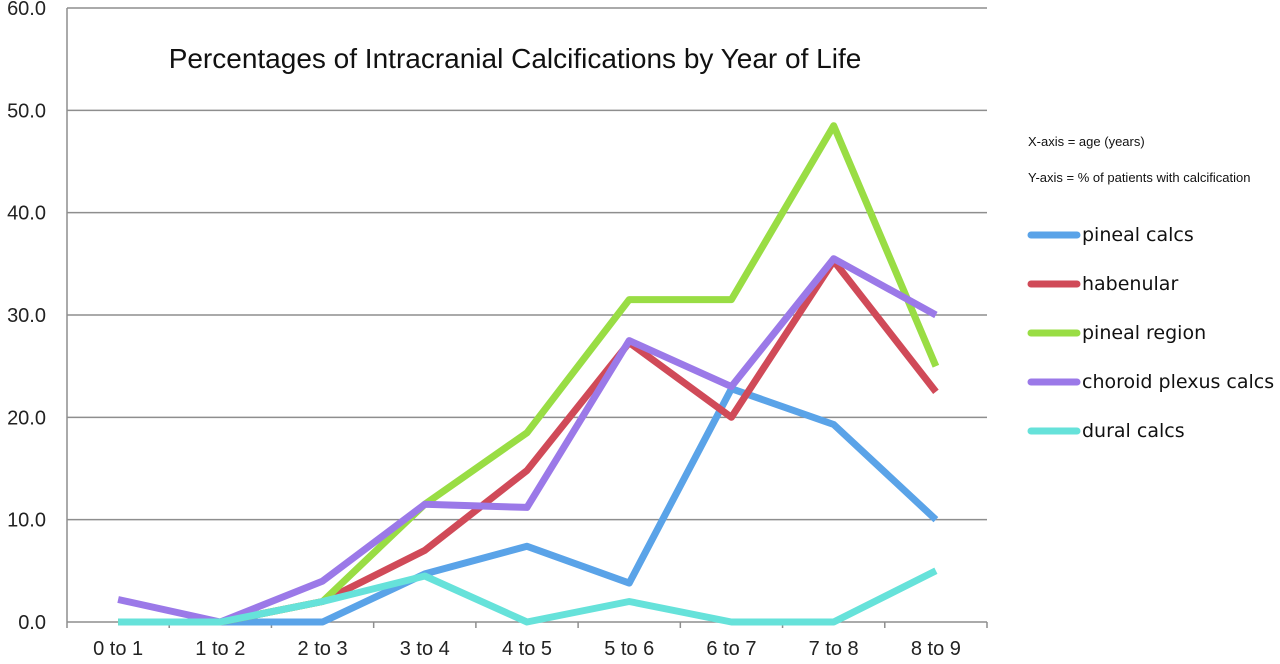  Describe the element at coordinates (26, 214) in the screenshot. I see `y-tick-label: 40.0` at that location.